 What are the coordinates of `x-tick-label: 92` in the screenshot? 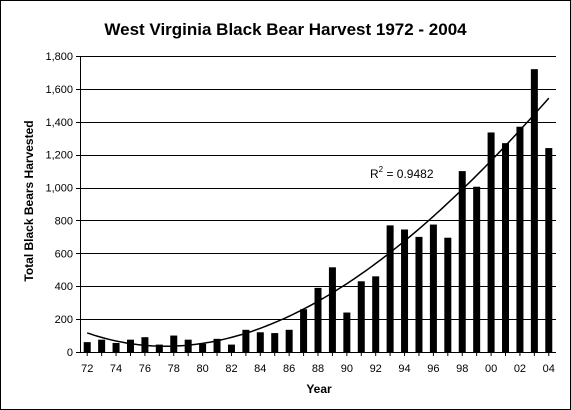 It's located at (376, 369).